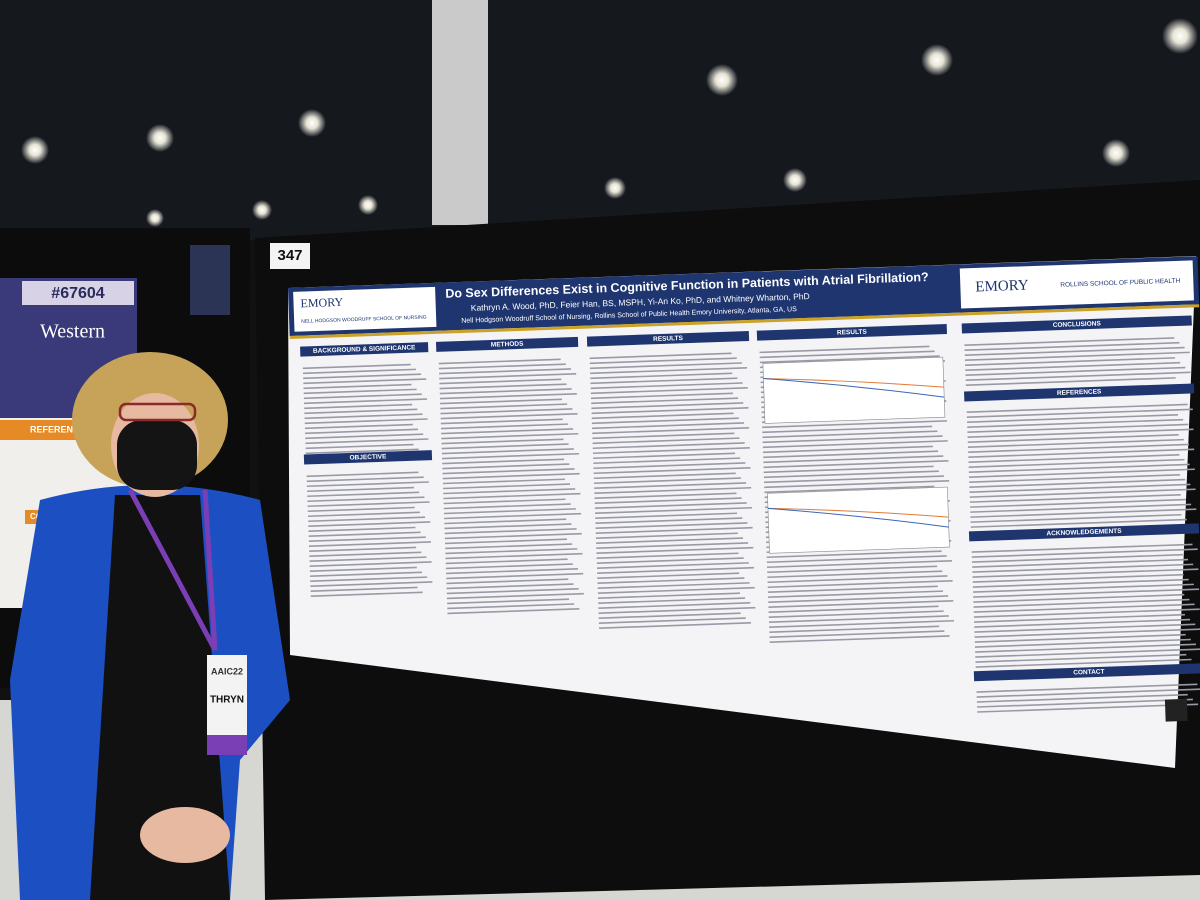  I want to click on badge-band, so click(227, 745).